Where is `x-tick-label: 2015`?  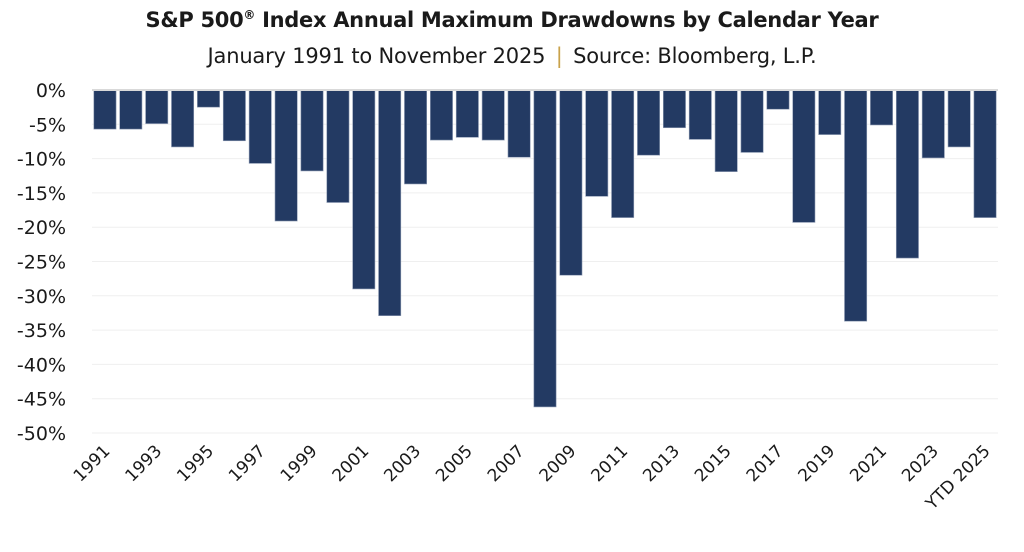
x-tick-label: 2015 is located at coordinates (713, 463).